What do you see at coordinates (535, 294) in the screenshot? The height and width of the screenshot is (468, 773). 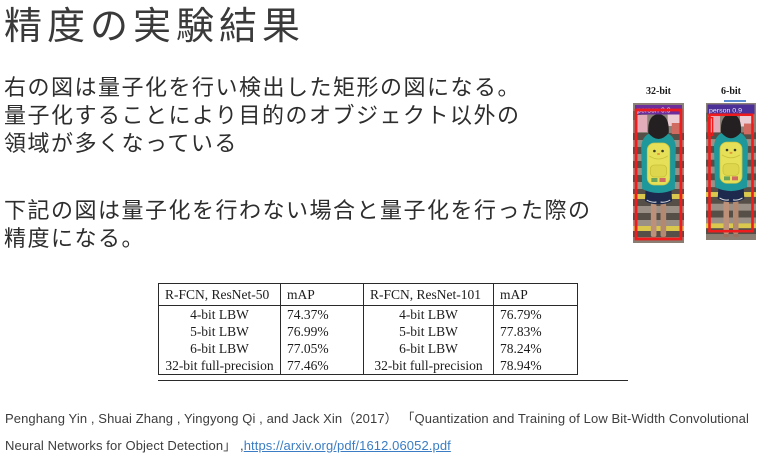 I see `table-header-map-101: mAP` at bounding box center [535, 294].